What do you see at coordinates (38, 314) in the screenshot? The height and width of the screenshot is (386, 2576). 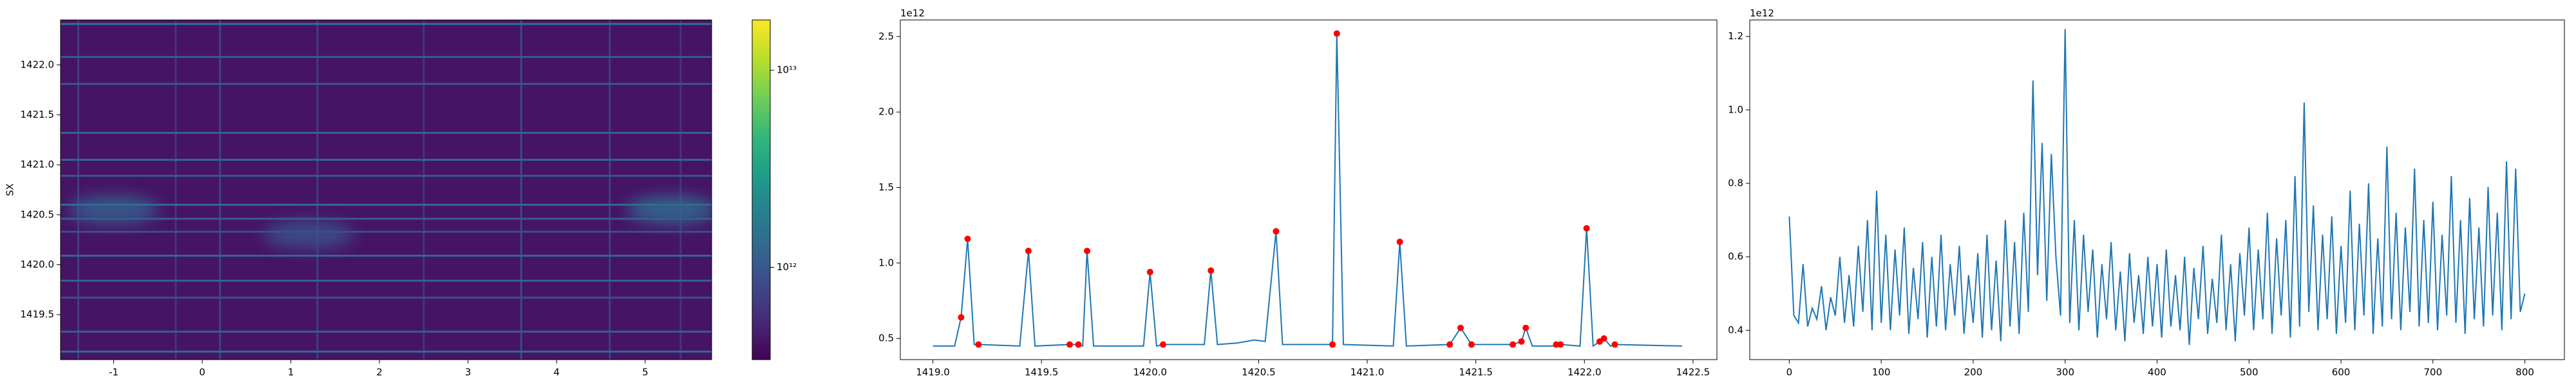 I see `y-tick-label: 1419.5` at bounding box center [38, 314].